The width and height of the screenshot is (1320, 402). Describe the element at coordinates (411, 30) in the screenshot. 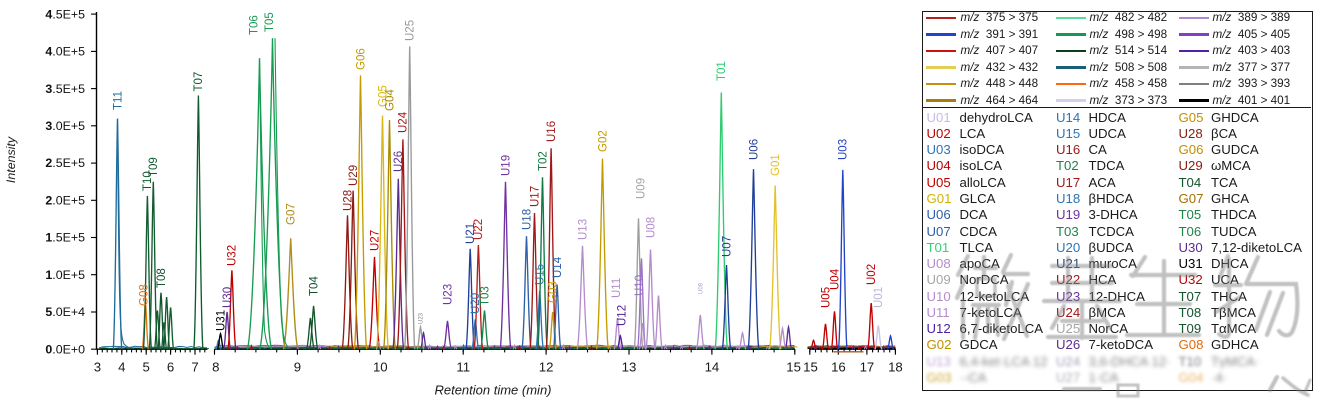

I see `svg-text: U25` at that location.